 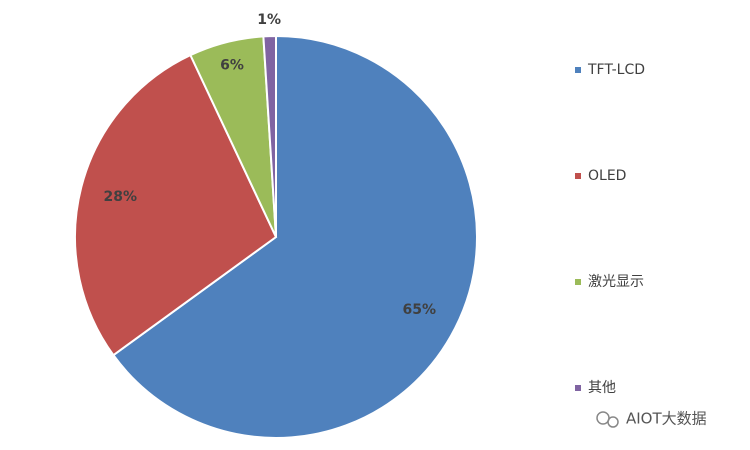 I want to click on data-label: 1%, so click(x=269, y=20).